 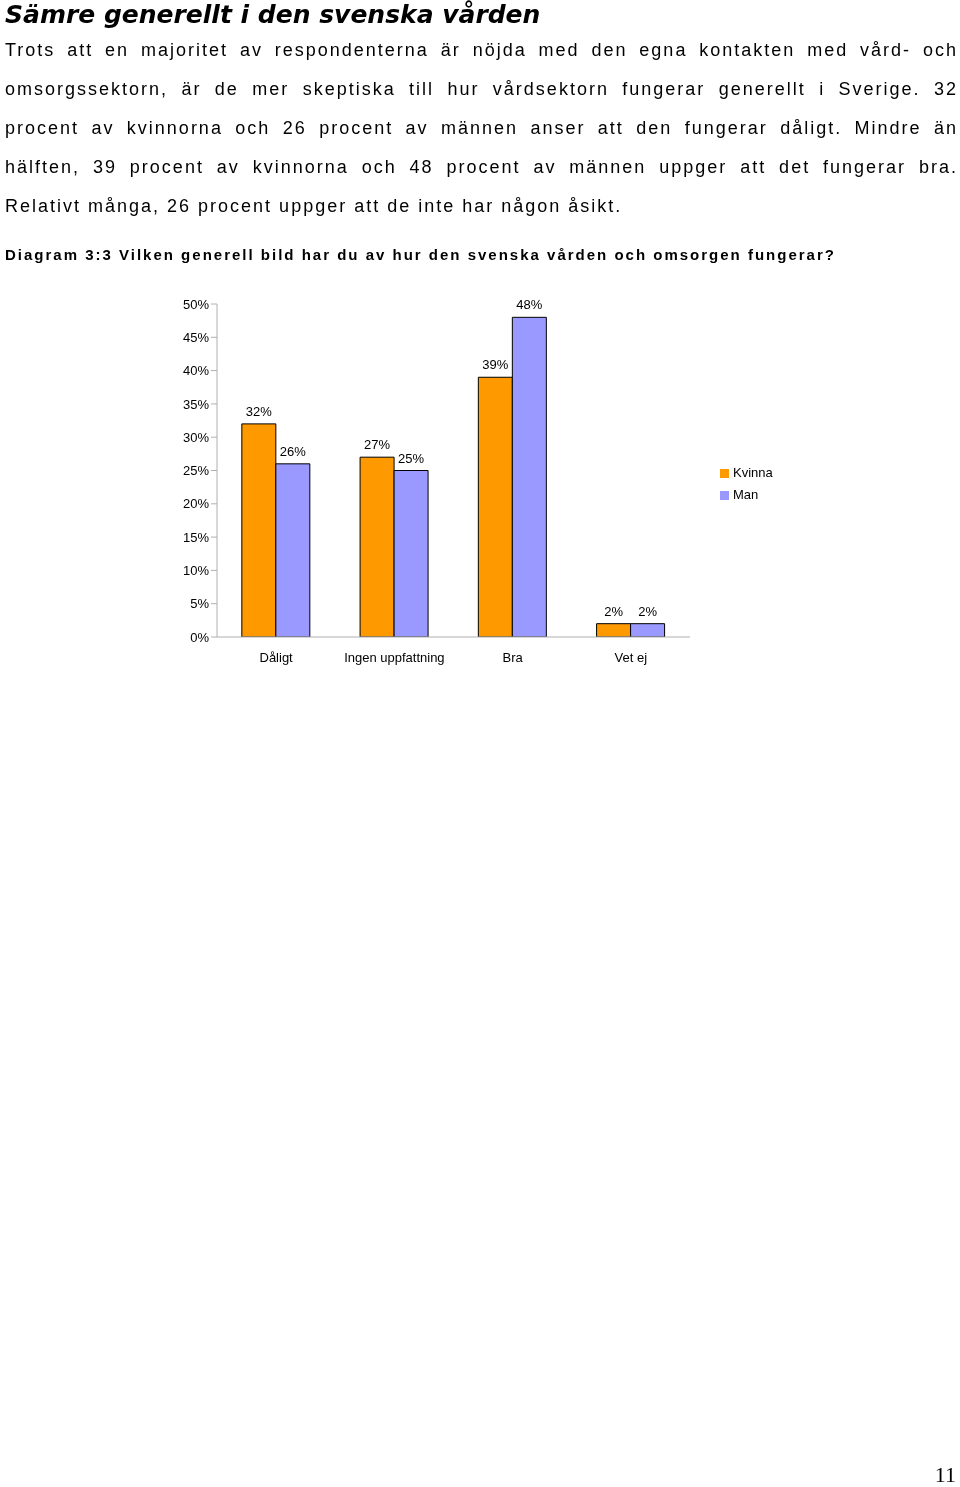 What do you see at coordinates (200, 604) in the screenshot?
I see `y-tick-label: 5%` at bounding box center [200, 604].